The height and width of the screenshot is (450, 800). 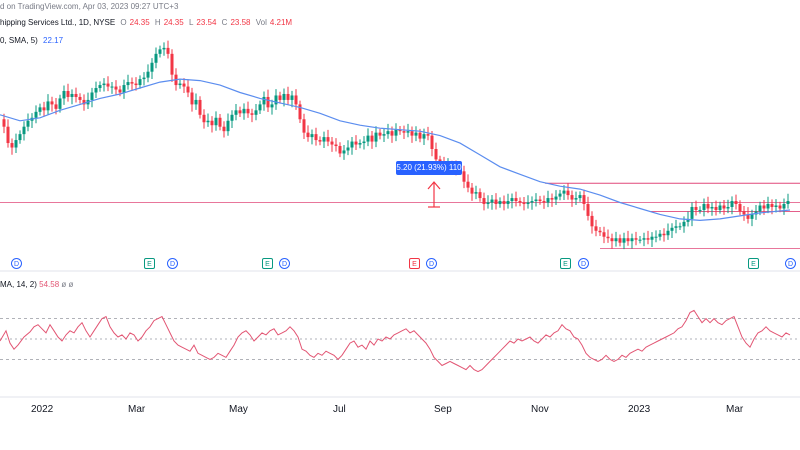 I want to click on x-label-may: May, so click(x=238, y=409).